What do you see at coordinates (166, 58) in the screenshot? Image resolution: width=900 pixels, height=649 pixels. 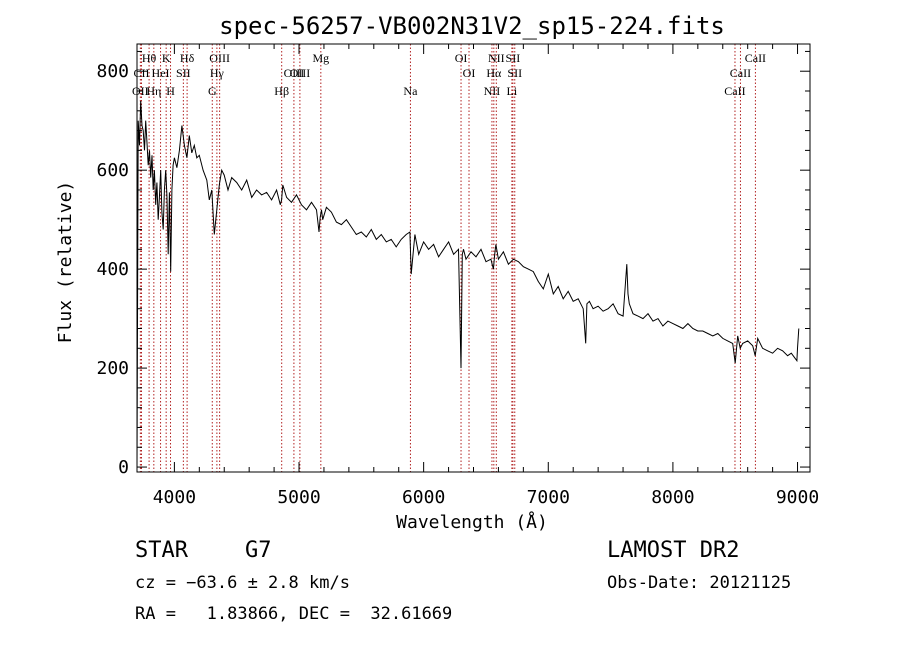 I see `line-label-5: K` at bounding box center [166, 58].